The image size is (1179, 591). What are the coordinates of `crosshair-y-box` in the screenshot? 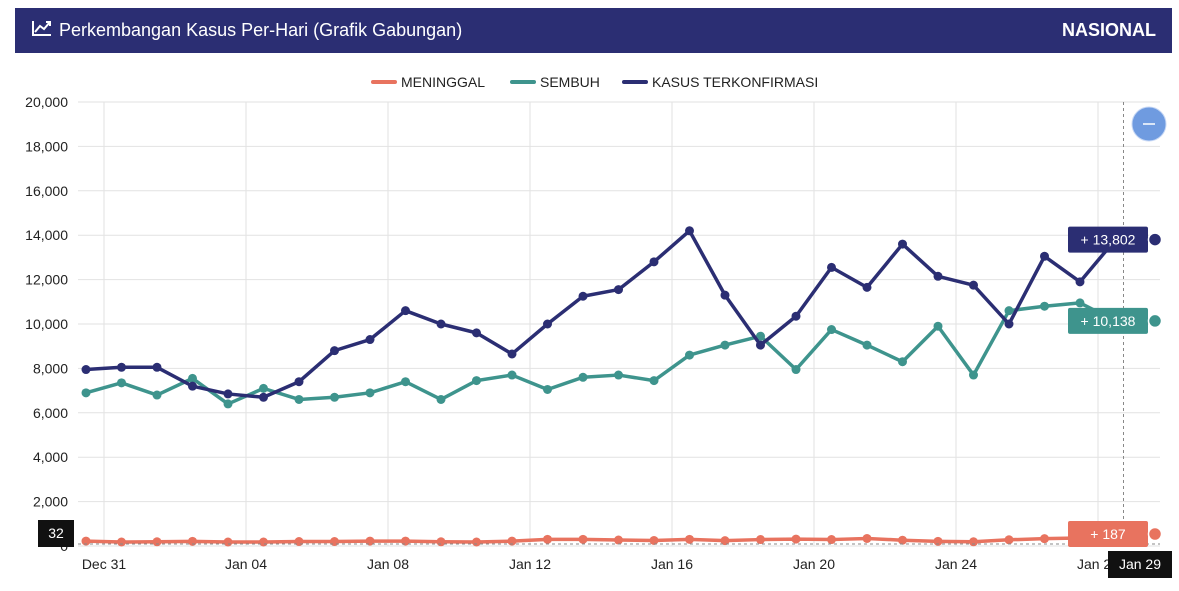 It's located at (56, 533).